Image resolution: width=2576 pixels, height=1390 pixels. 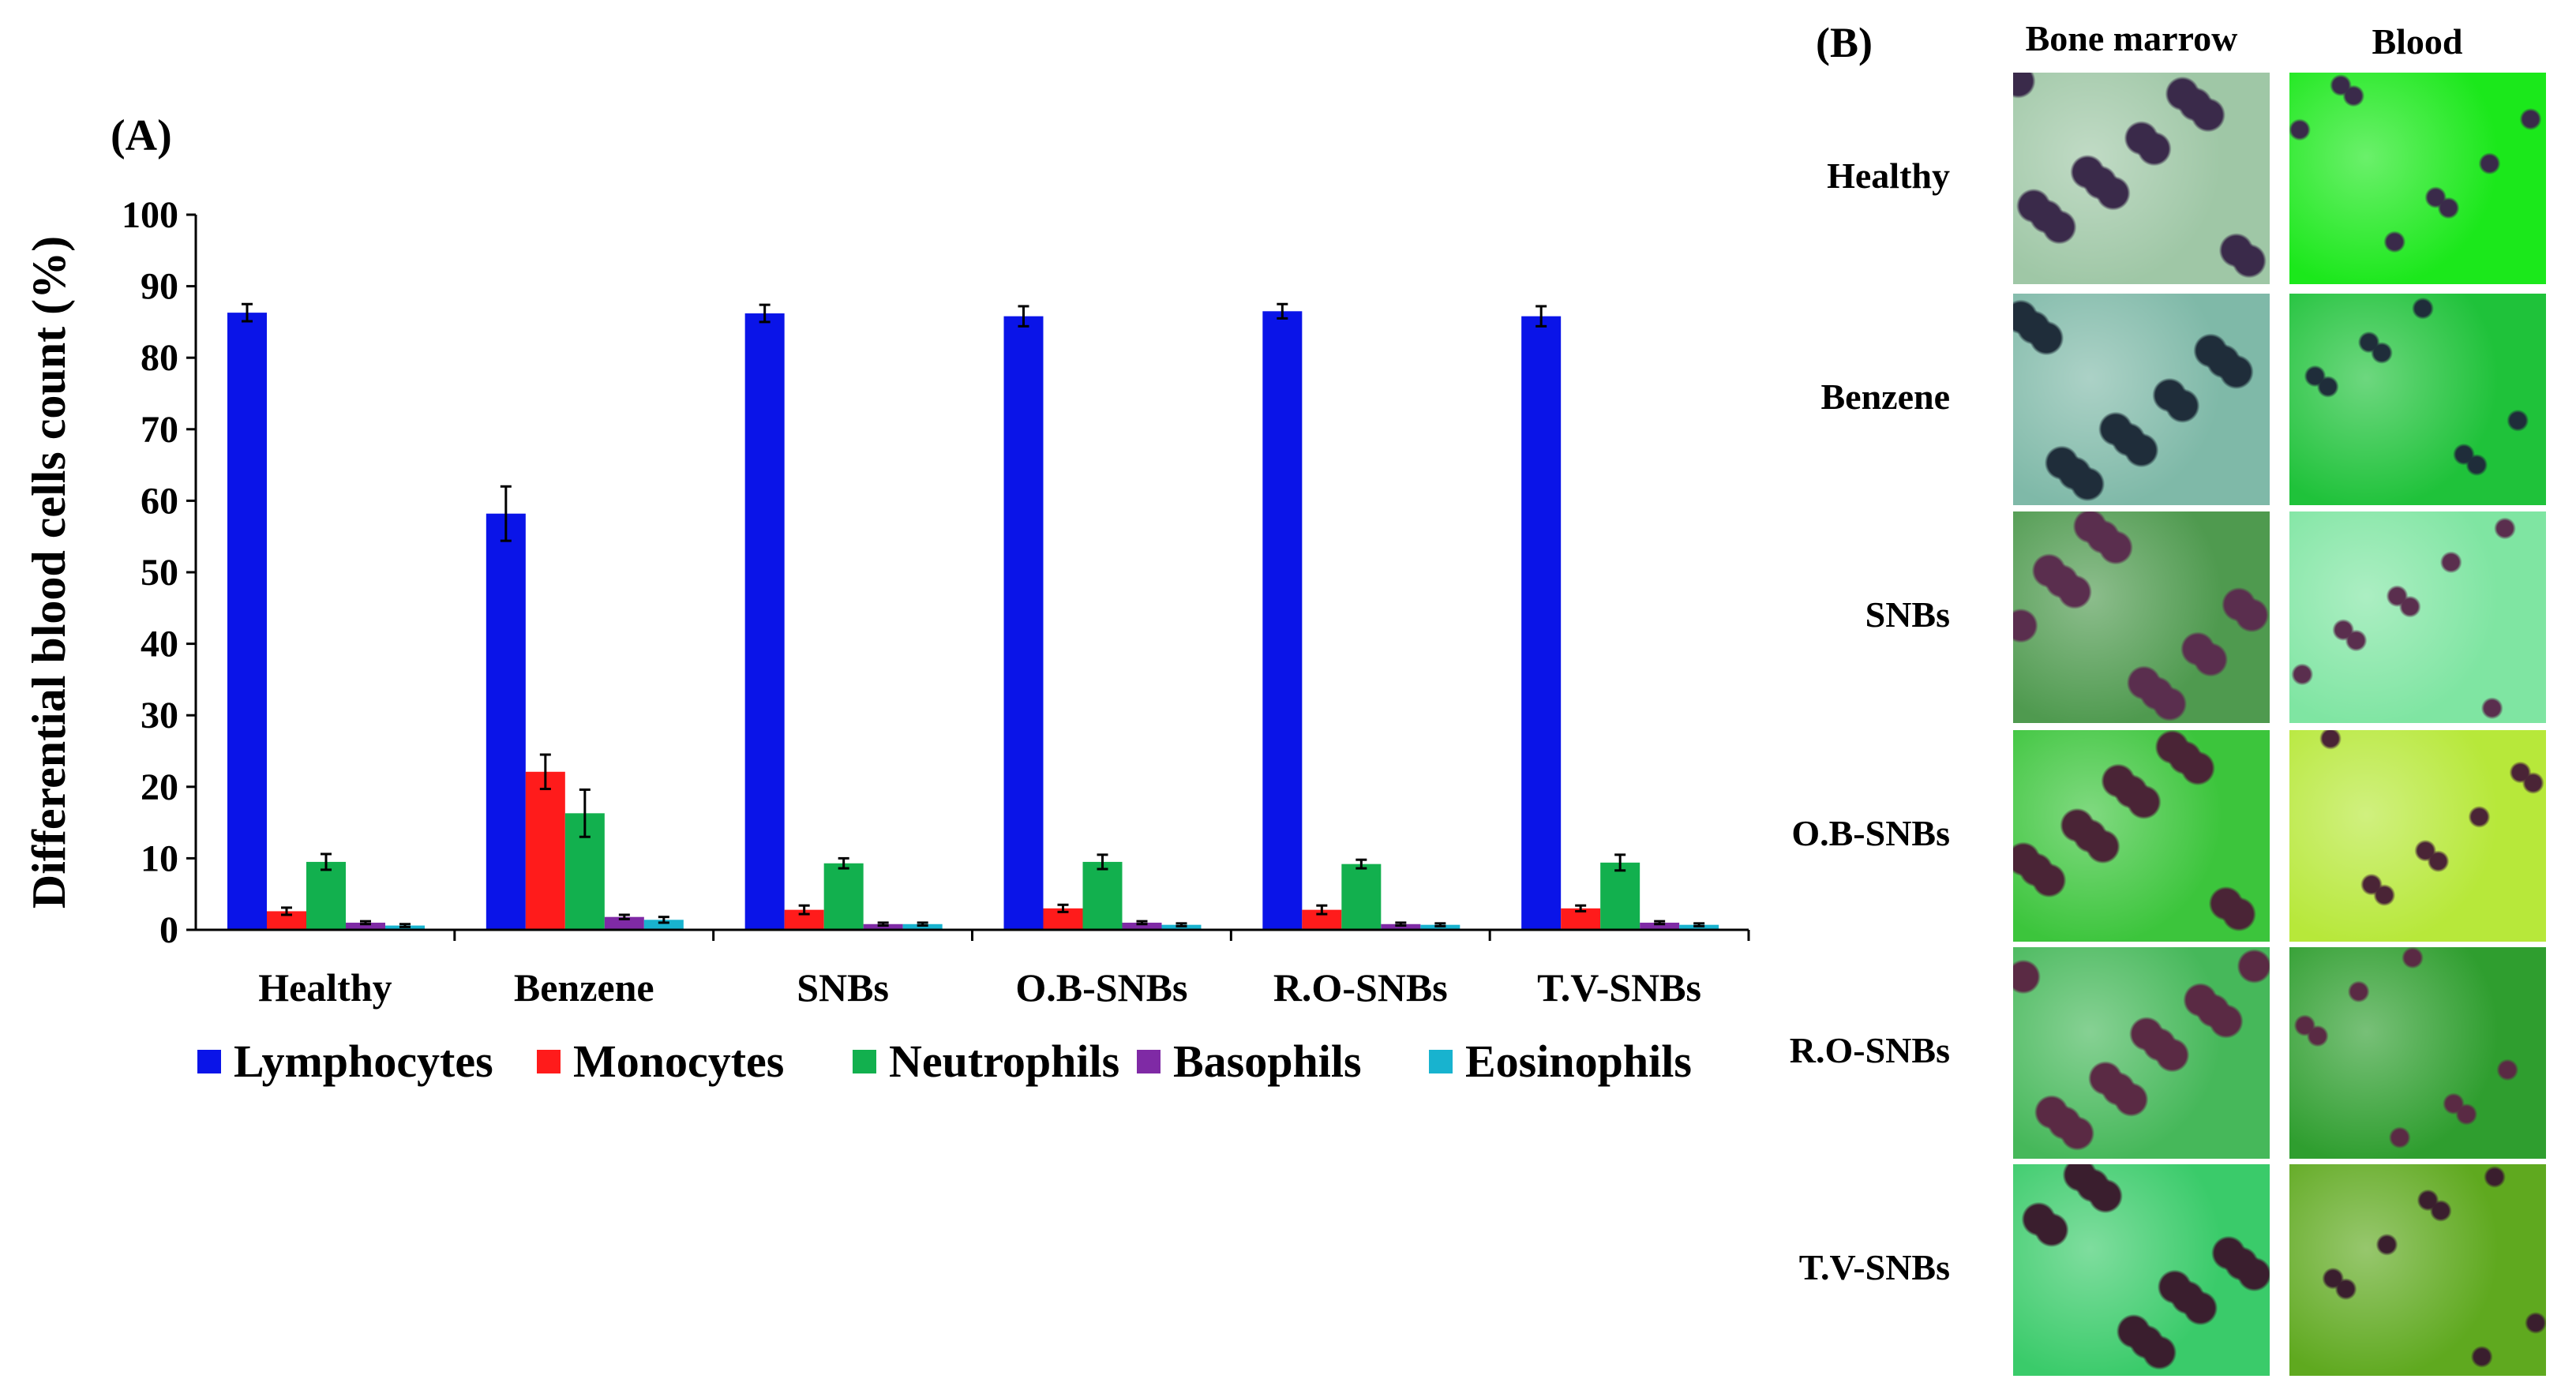 What do you see at coordinates (1870, 833) in the screenshot?
I see `microscopy-row-label: O.B-SNBs` at bounding box center [1870, 833].